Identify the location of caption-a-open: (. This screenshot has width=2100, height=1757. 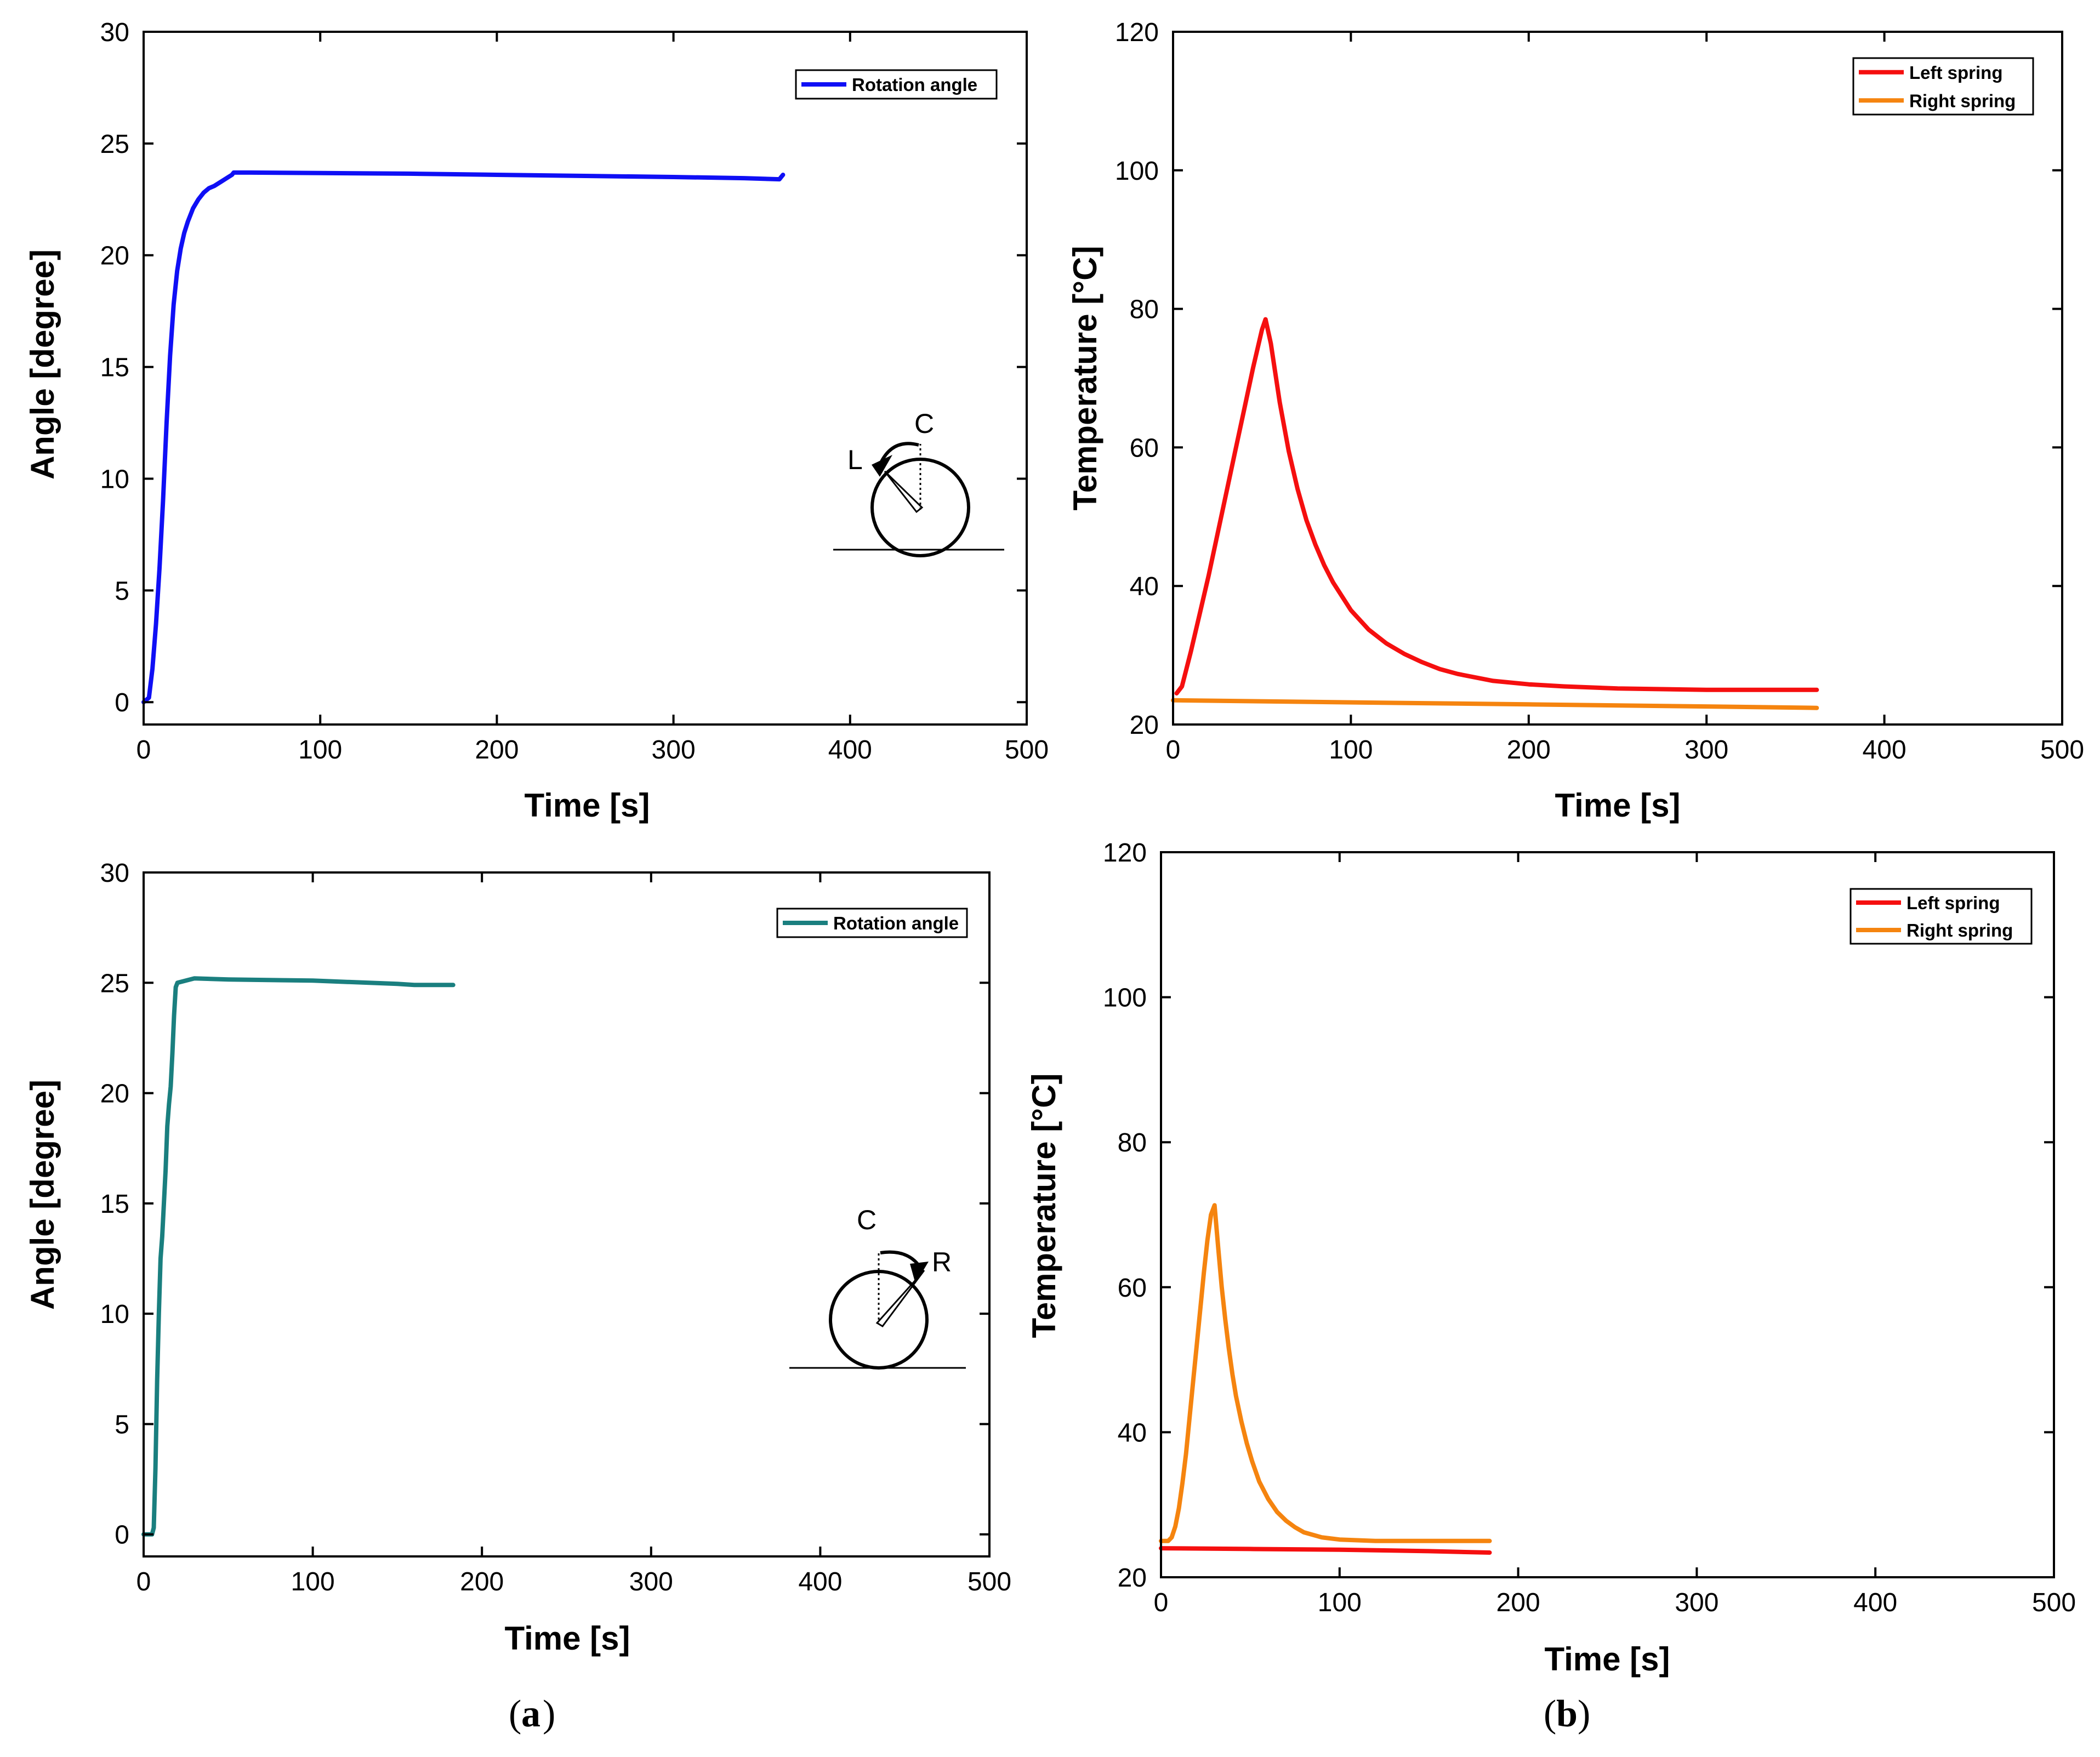
(515, 1714).